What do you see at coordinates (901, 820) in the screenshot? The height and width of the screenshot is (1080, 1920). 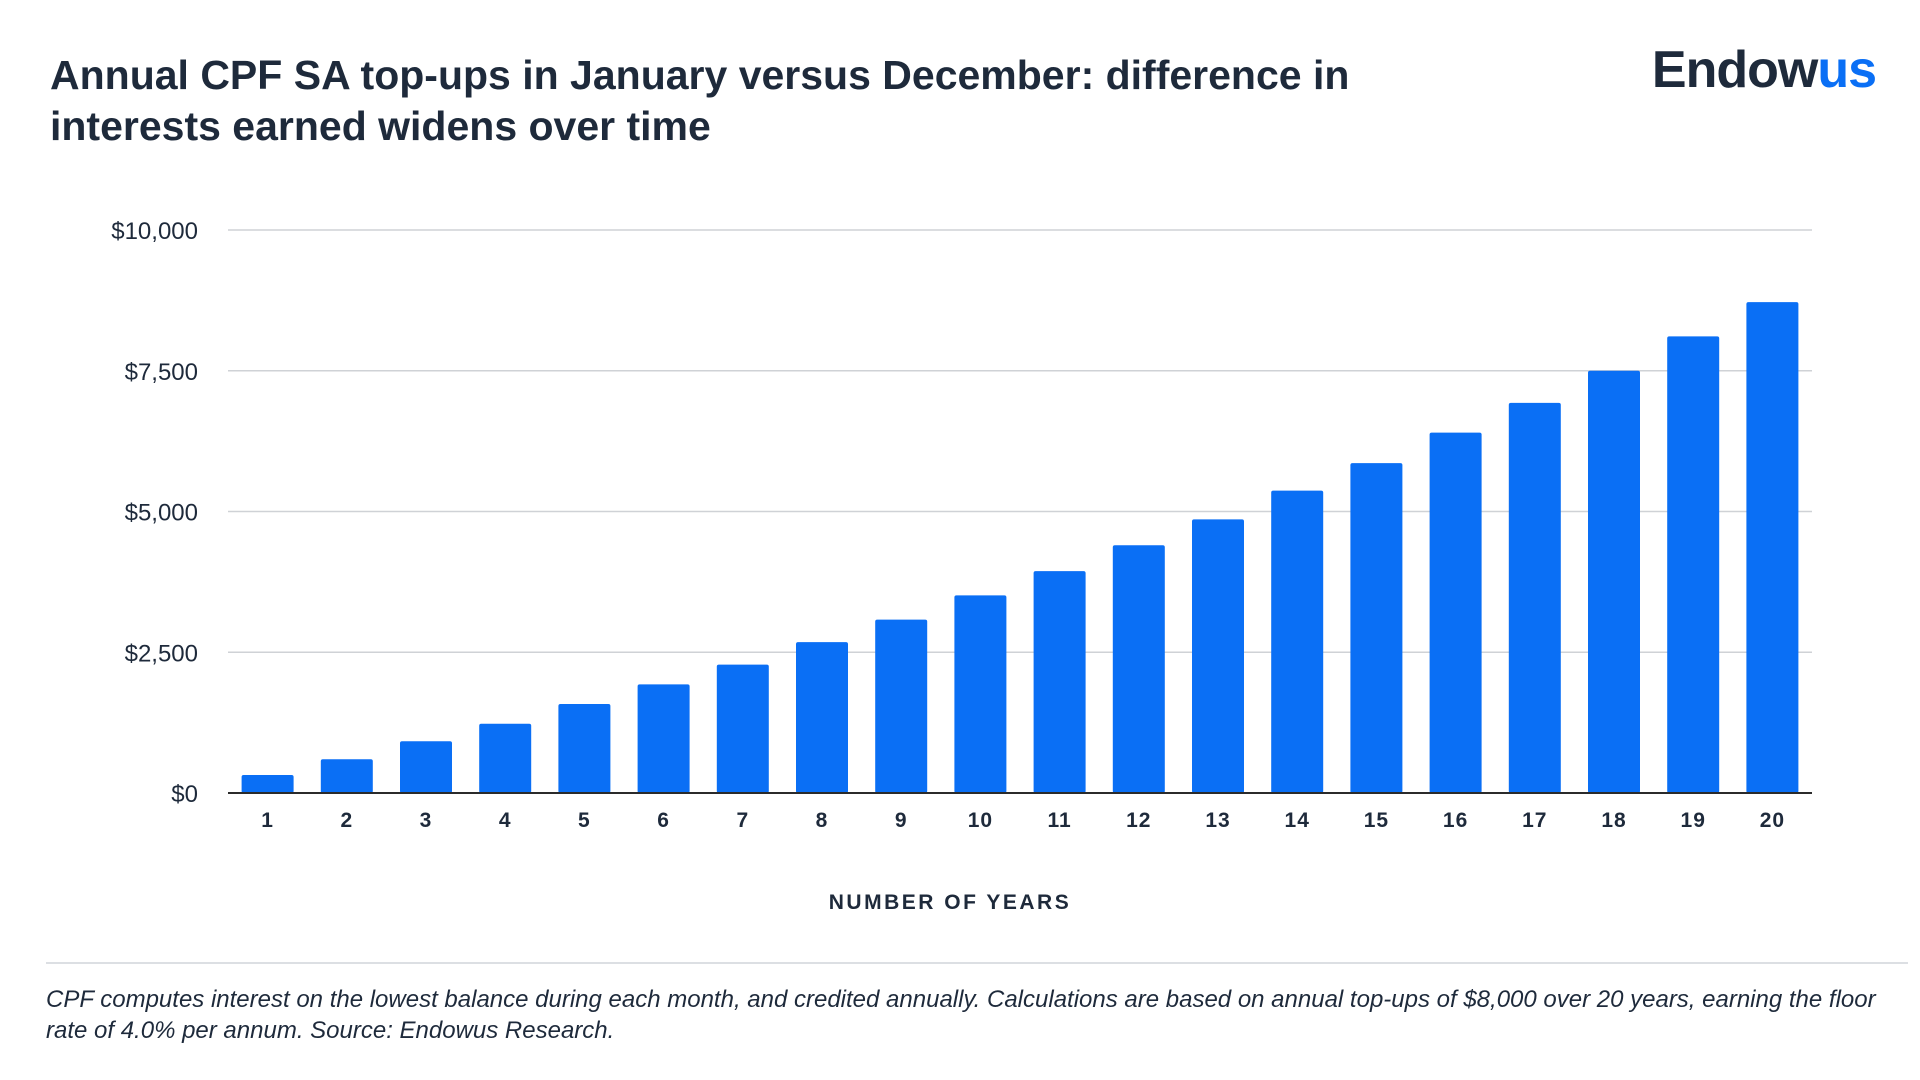 I see `x-tick-label: 9` at bounding box center [901, 820].